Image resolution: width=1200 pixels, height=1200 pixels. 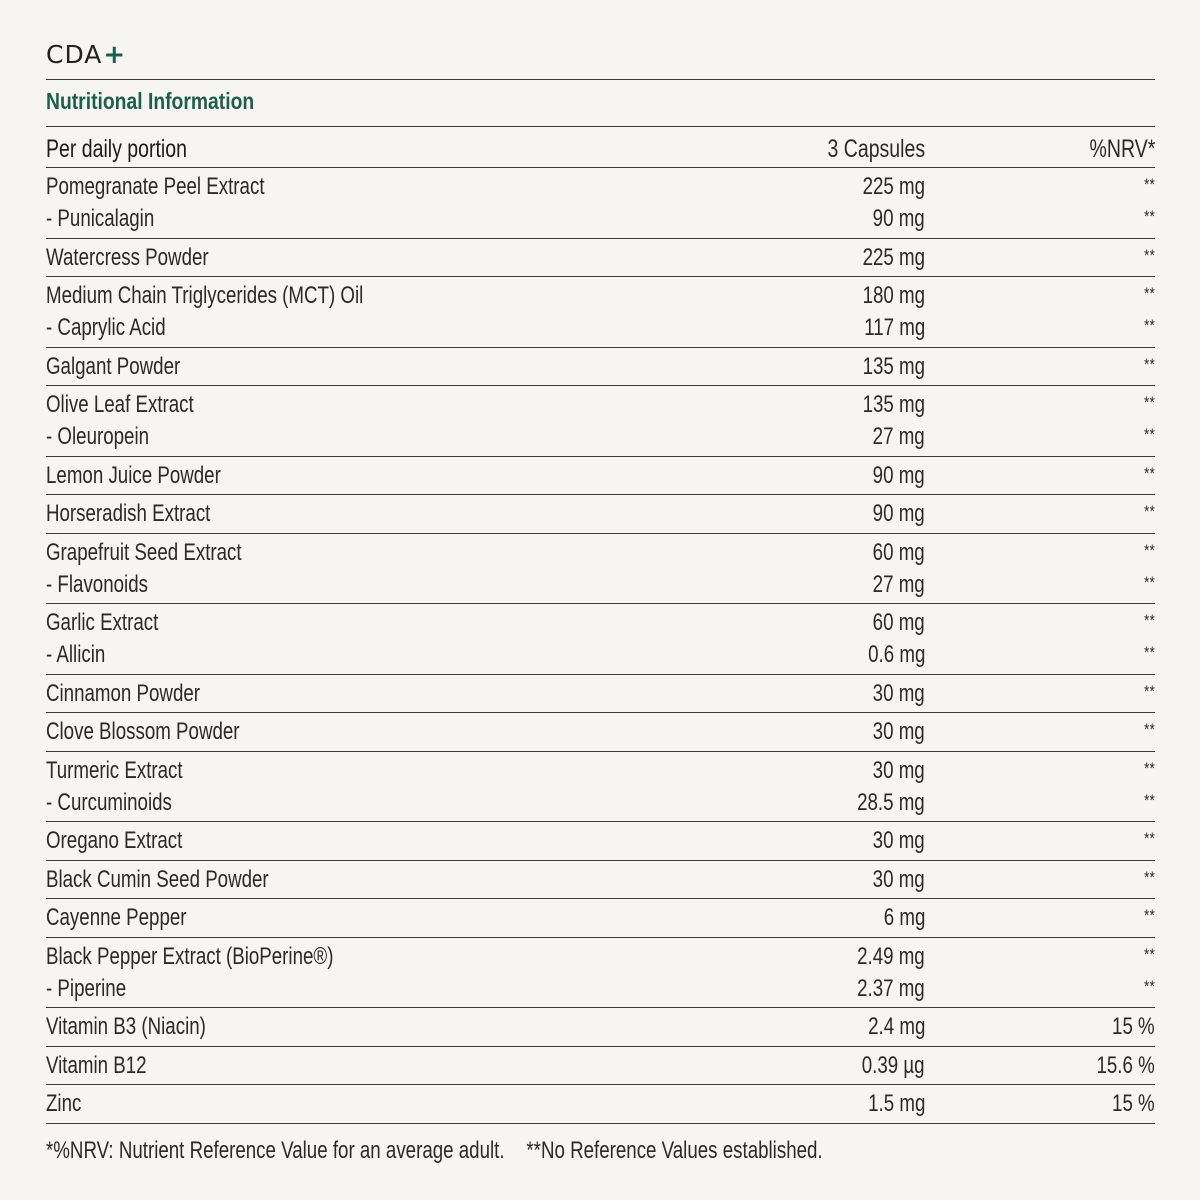 I want to click on ingredient-amount: 0.39 µg, so click(x=893, y=1065).